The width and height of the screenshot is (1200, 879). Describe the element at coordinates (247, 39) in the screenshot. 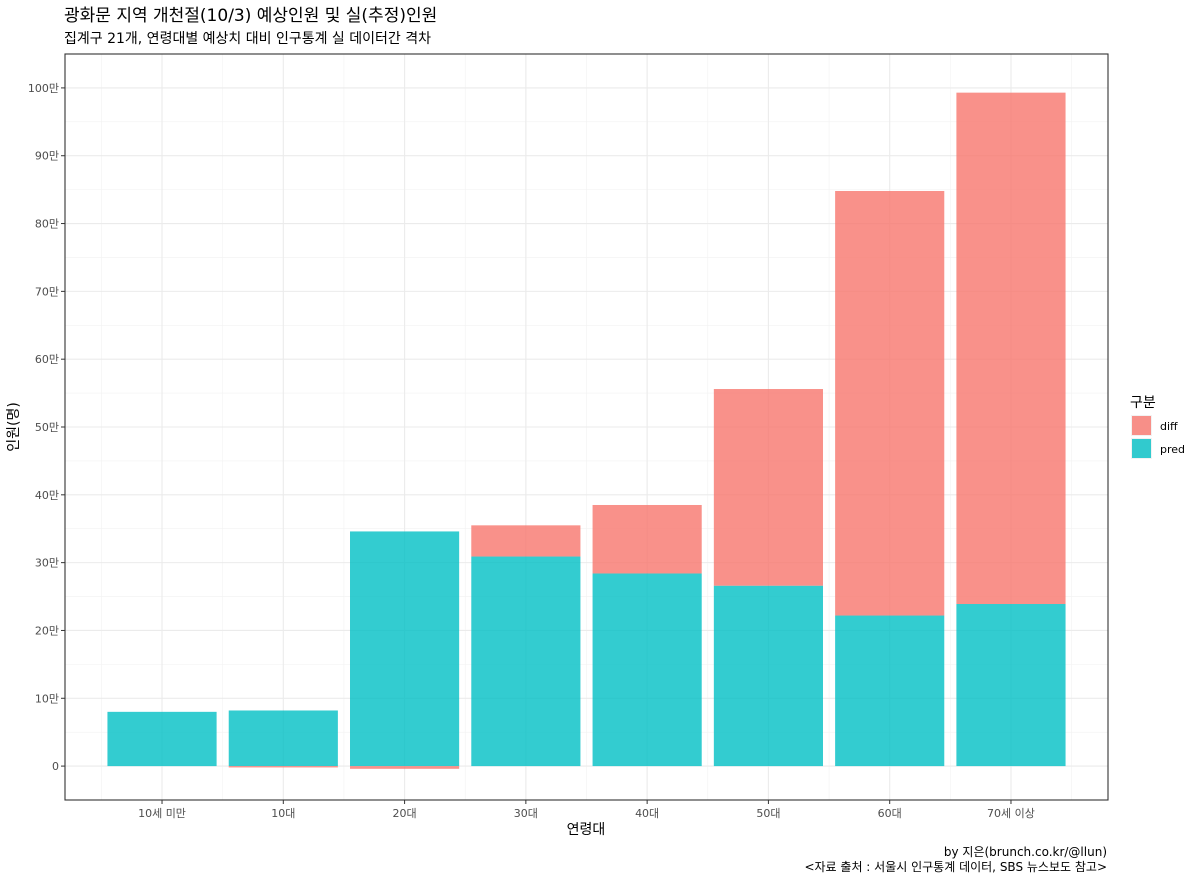

I see `chart-subtitle: 집계구 21개, 연령대별 예상치 대비 인구통계 실 데이터간 격차` at that location.